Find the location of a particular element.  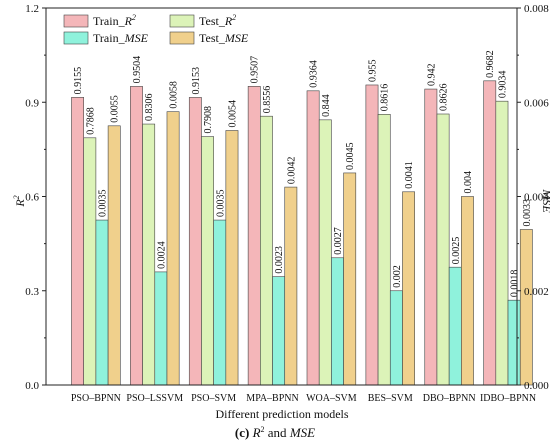

category-label-bes-svm: BES–SVM is located at coordinates (390, 398).